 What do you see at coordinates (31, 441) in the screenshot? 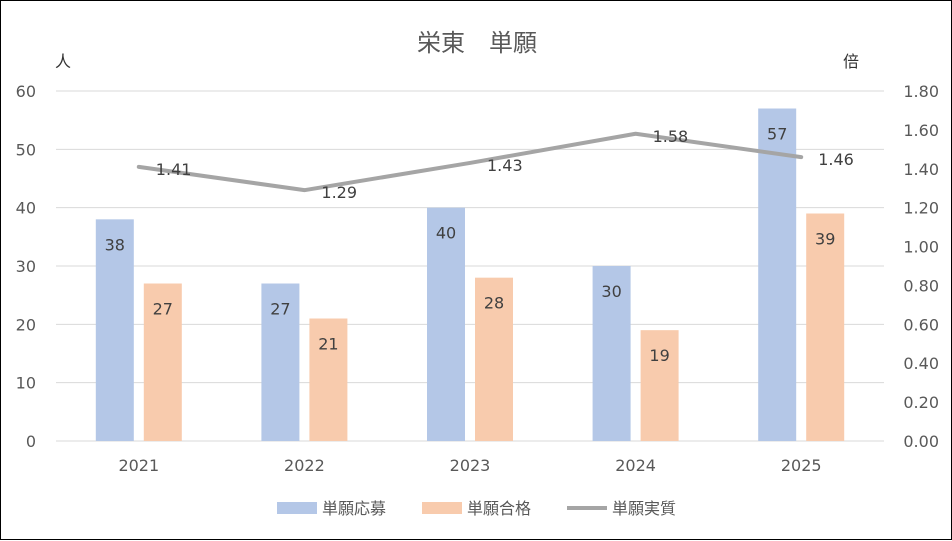
I see `left-tick-label: 0` at bounding box center [31, 441].